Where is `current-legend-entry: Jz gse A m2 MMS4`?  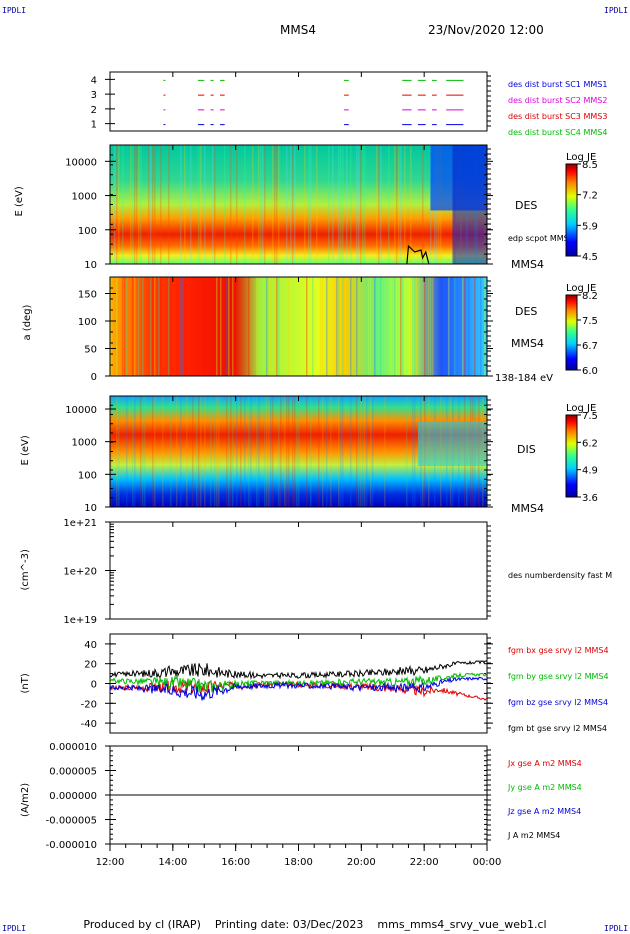
current-legend-entry: Jz gse A m2 MMS4 is located at coordinates (544, 811).